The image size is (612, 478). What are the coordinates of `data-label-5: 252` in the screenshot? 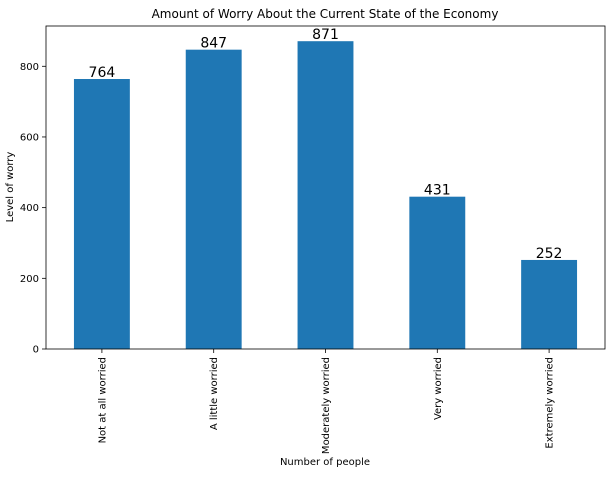 It's located at (549, 254).